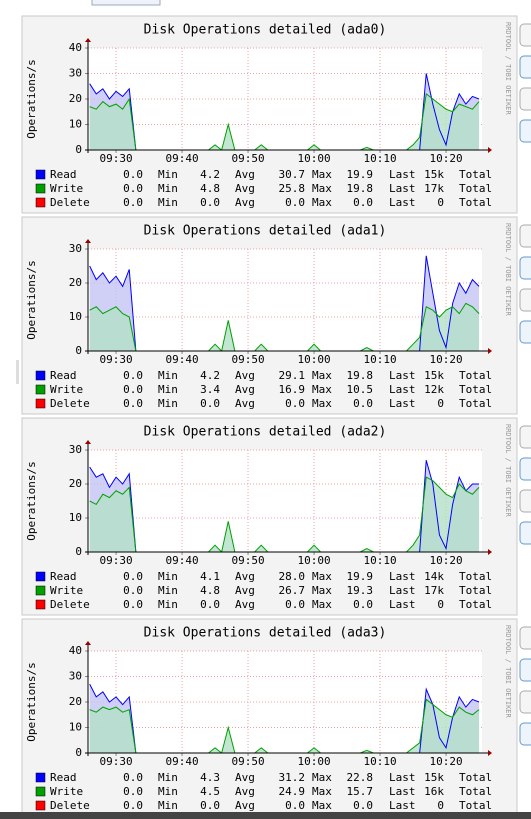  Describe the element at coordinates (210, 576) in the screenshot. I see `legend-stat: 4.1` at that location.